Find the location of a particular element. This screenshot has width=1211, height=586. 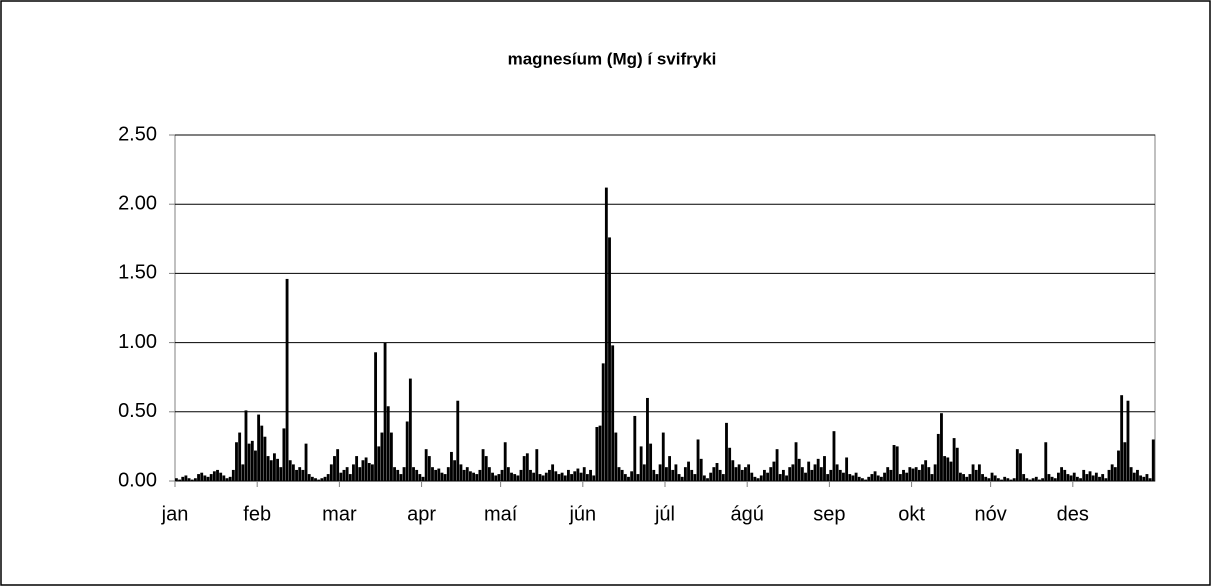

y-tick-label: 0.50 is located at coordinates (137, 411).